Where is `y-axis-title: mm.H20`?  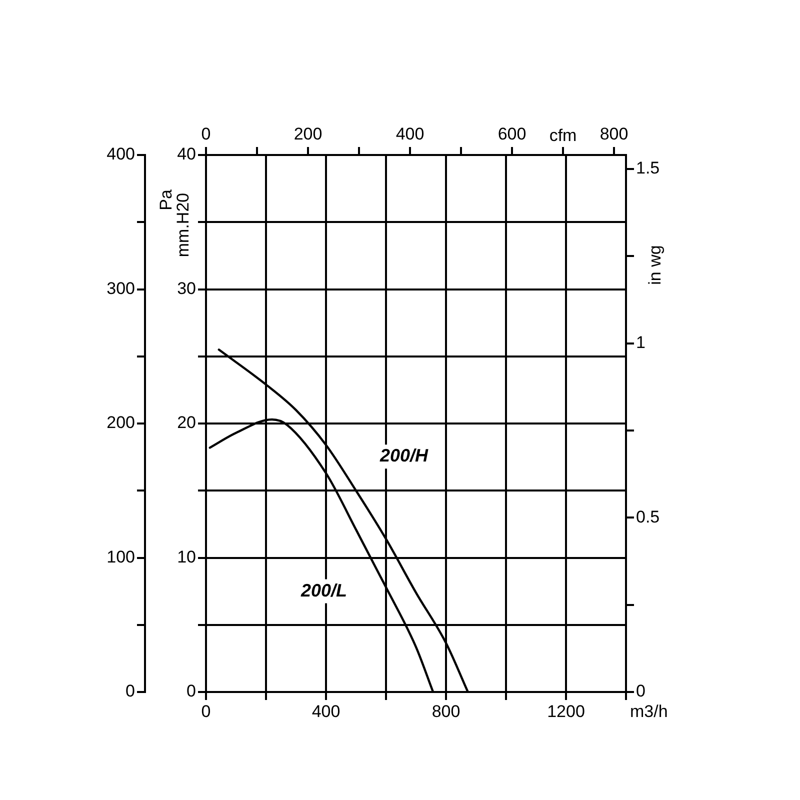 y-axis-title: mm.H20 is located at coordinates (183, 225).